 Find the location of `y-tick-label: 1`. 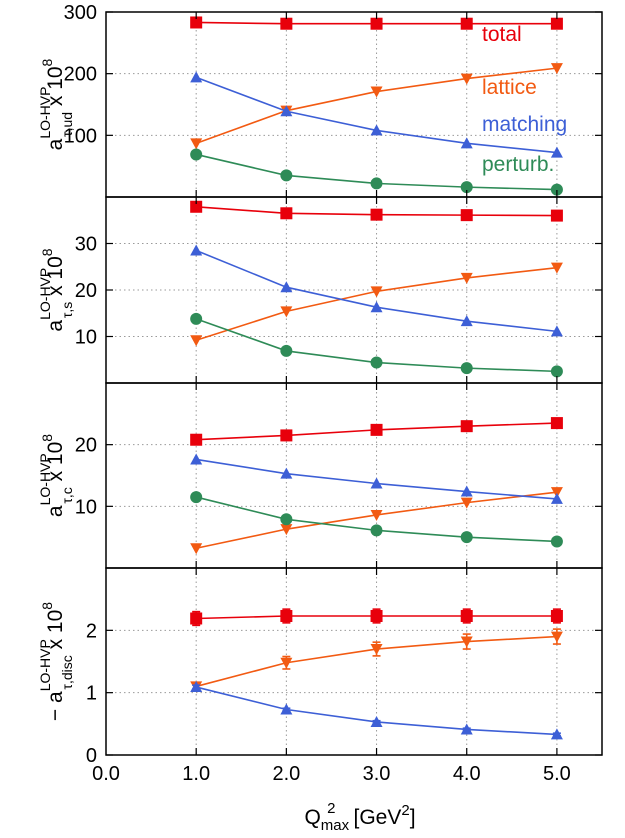

y-tick-label: 1 is located at coordinates (91, 694).